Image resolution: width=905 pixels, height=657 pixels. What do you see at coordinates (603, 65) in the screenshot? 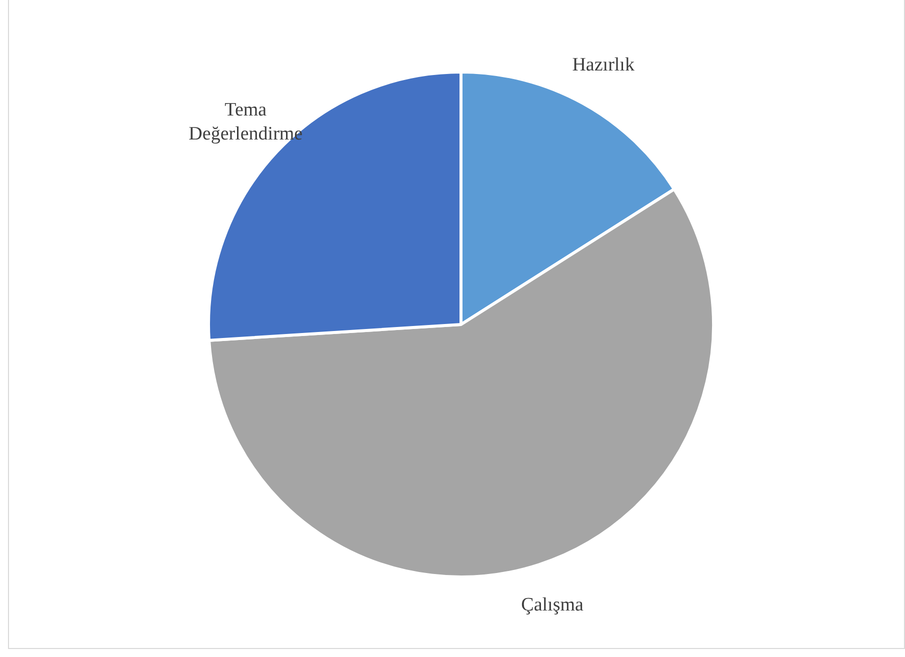
I see `slice-label: Hazırlık` at bounding box center [603, 65].